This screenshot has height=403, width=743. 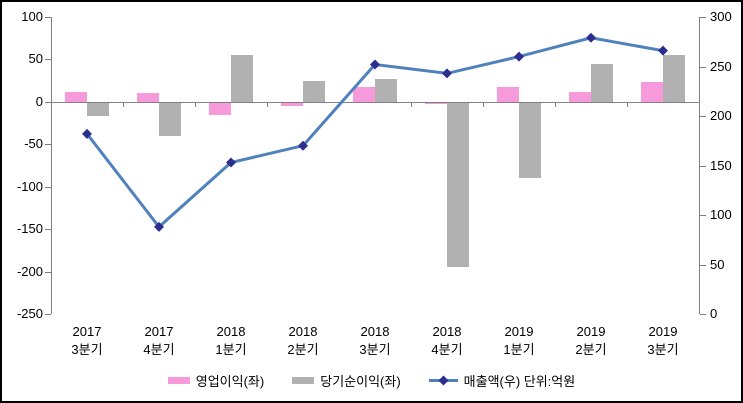 What do you see at coordinates (721, 115) in the screenshot?
I see `right-axis-tick-label: 200` at bounding box center [721, 115].